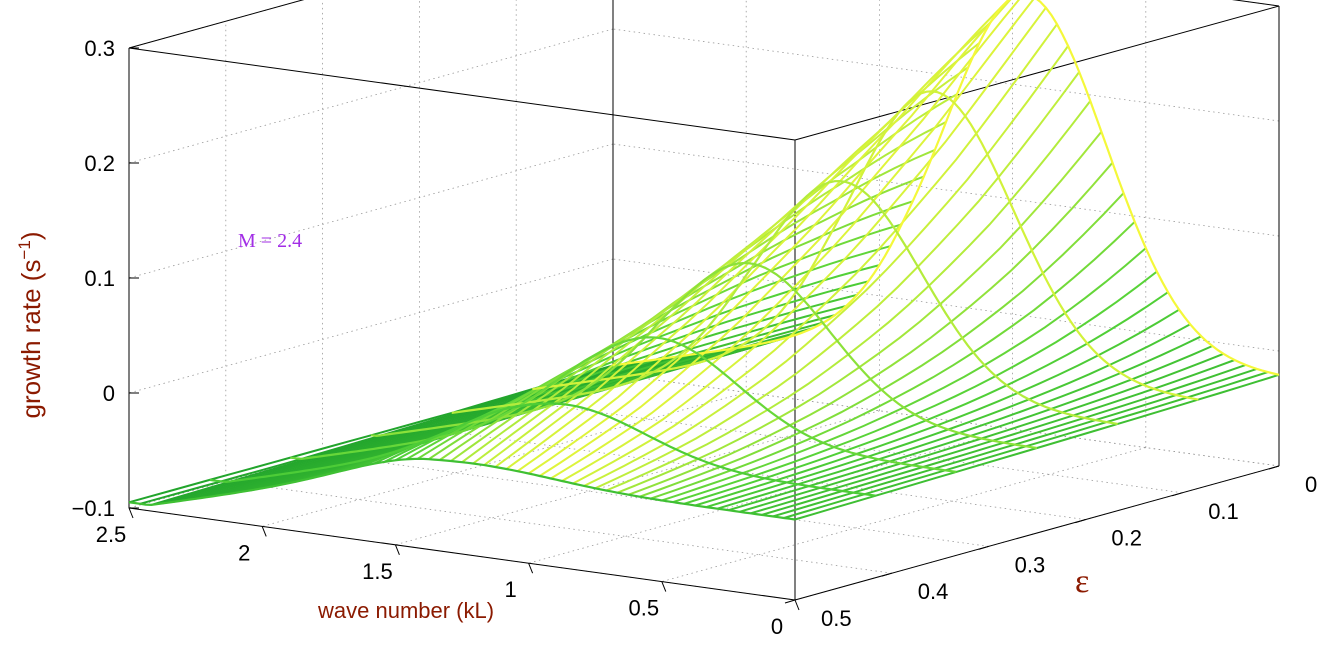 The width and height of the screenshot is (1325, 653). I want to click on z-tick-label: 0.3, so click(99, 48).